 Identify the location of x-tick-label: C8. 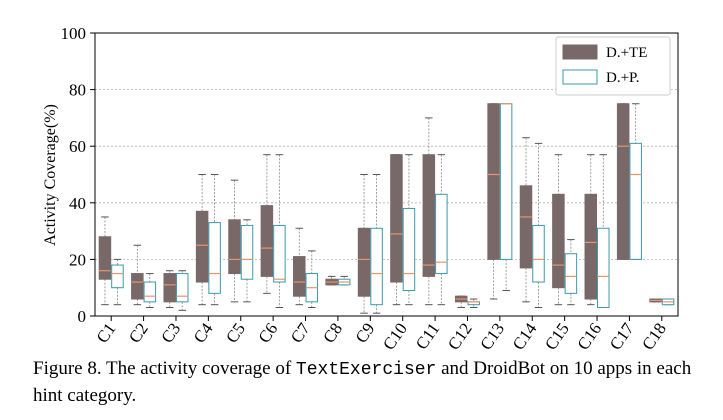
(332, 332).